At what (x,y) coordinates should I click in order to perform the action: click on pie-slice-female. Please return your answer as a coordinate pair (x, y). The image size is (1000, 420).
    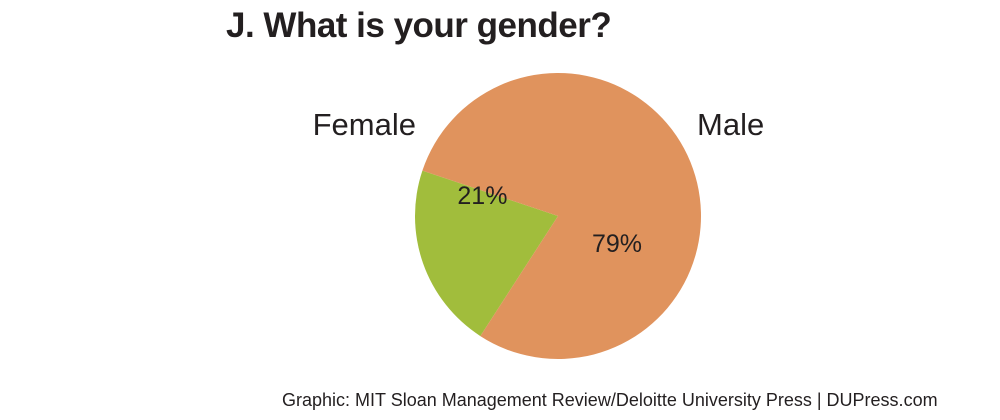
    Looking at the image, I should click on (486, 253).